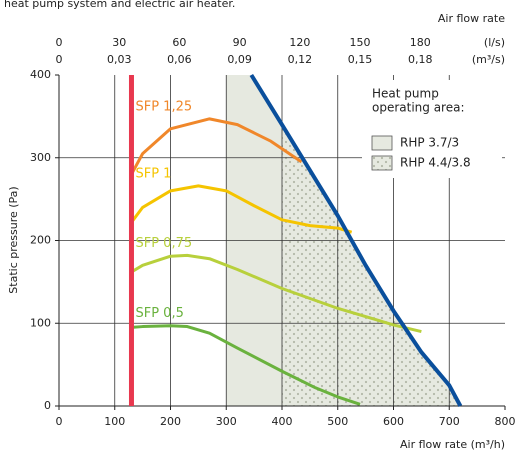 Image resolution: width=522 pixels, height=454 pixels. Describe the element at coordinates (59, 421) in the screenshot. I see `x-tick-label: 0` at that location.